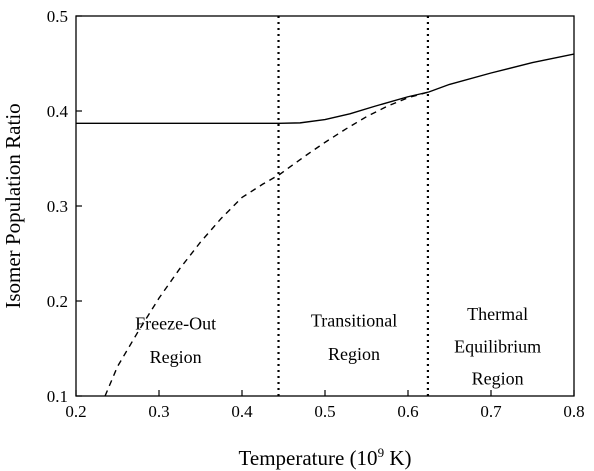 The width and height of the screenshot is (594, 471). What do you see at coordinates (324, 411) in the screenshot?
I see `x-tick-label: 0.5` at bounding box center [324, 411].